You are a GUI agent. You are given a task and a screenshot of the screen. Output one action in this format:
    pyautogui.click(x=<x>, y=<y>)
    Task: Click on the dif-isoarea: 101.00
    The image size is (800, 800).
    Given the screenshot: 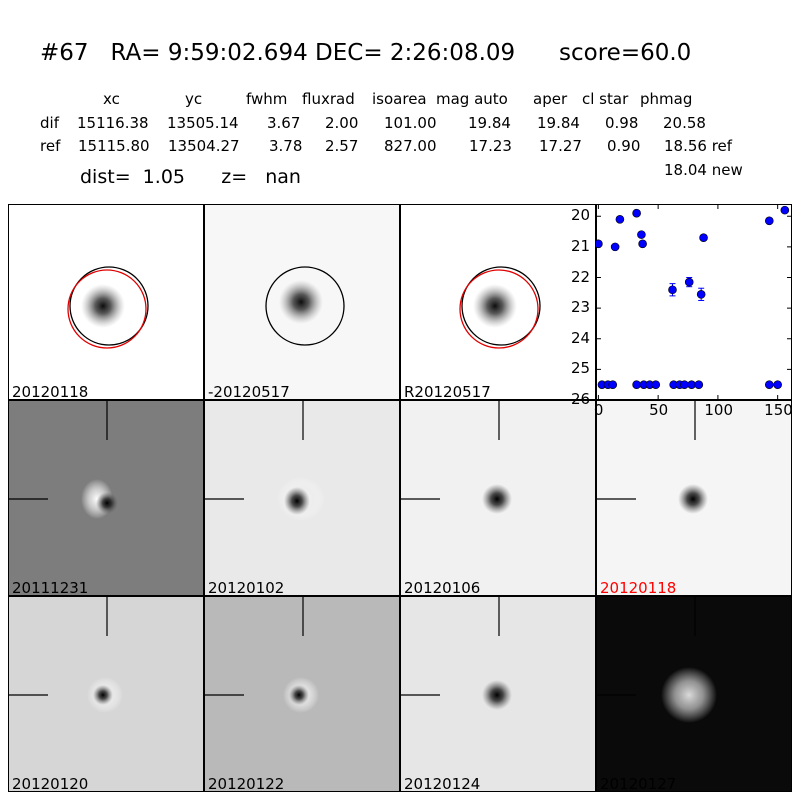 What is the action you would take?
    pyautogui.click(x=410, y=123)
    